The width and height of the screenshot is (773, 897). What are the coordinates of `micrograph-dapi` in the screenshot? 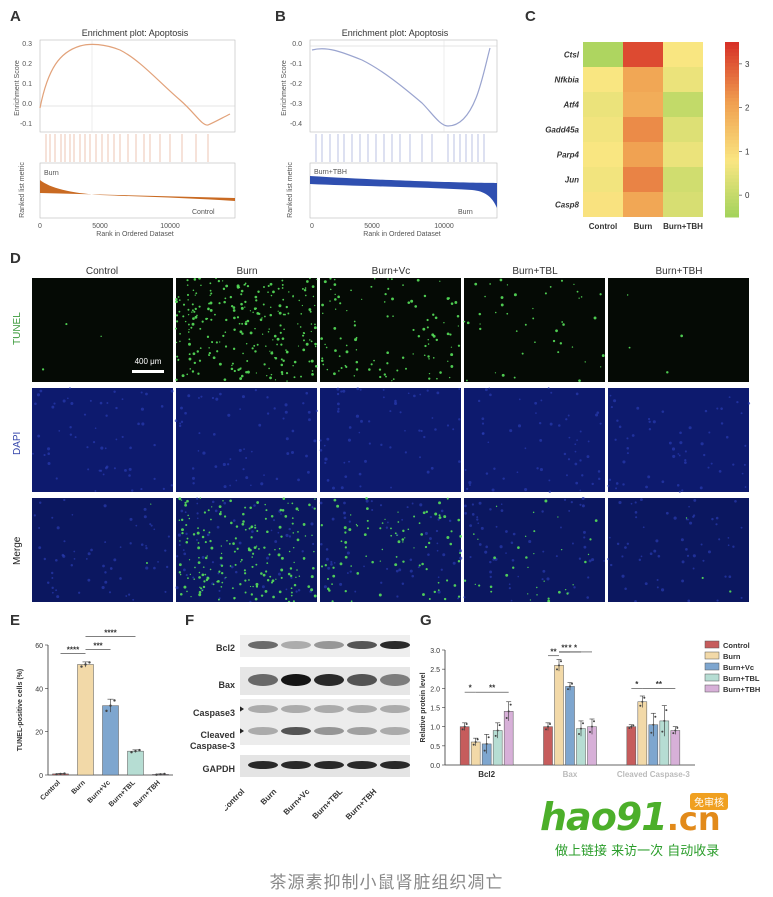 It's located at (678, 440).